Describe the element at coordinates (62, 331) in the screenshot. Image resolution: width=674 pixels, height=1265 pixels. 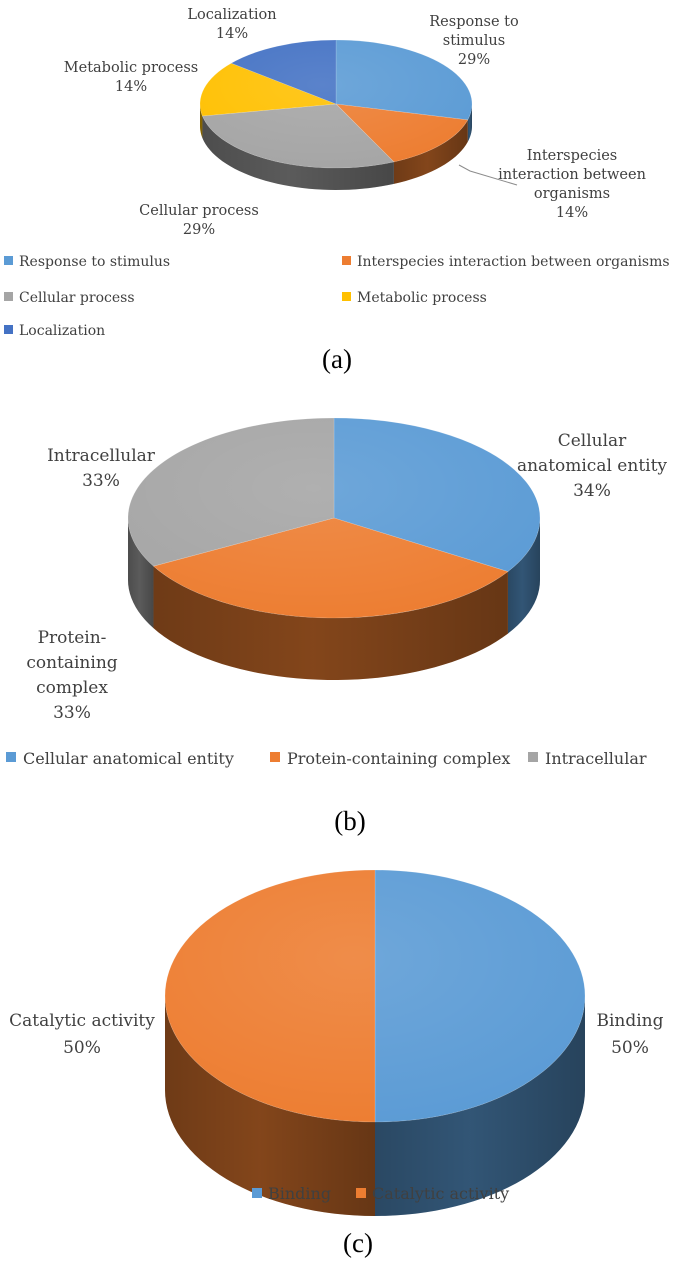
I see `legend-entry: Localization` at that location.